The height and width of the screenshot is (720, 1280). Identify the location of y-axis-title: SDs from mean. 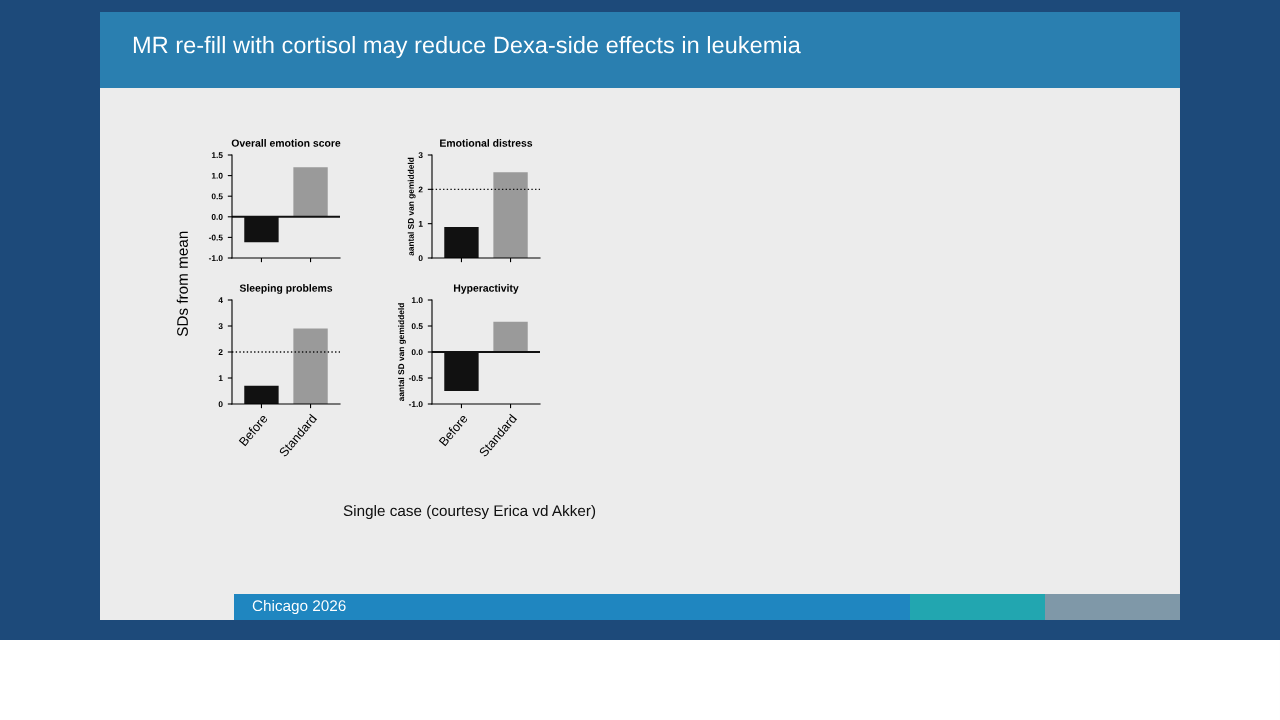
(182, 284).